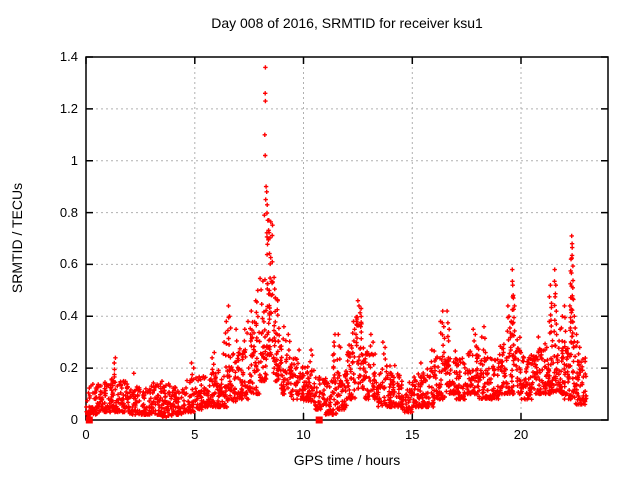 This screenshot has height=480, width=640. I want to click on x-tick-label: 5, so click(195, 434).